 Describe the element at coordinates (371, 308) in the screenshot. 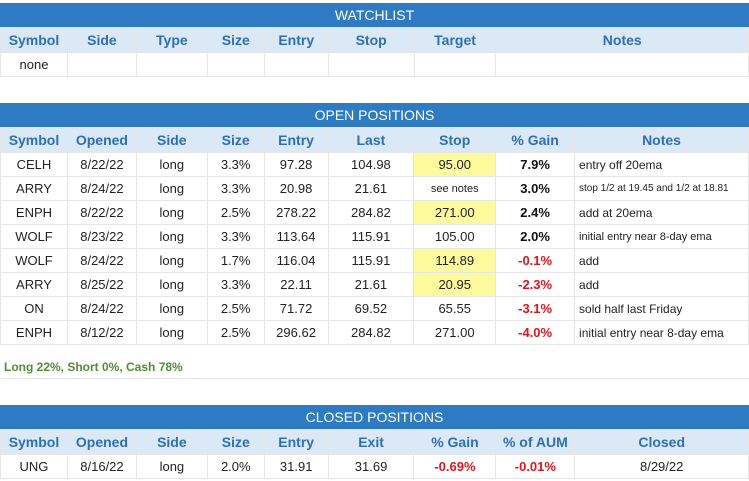

I see `cell-last: 69.52` at that location.